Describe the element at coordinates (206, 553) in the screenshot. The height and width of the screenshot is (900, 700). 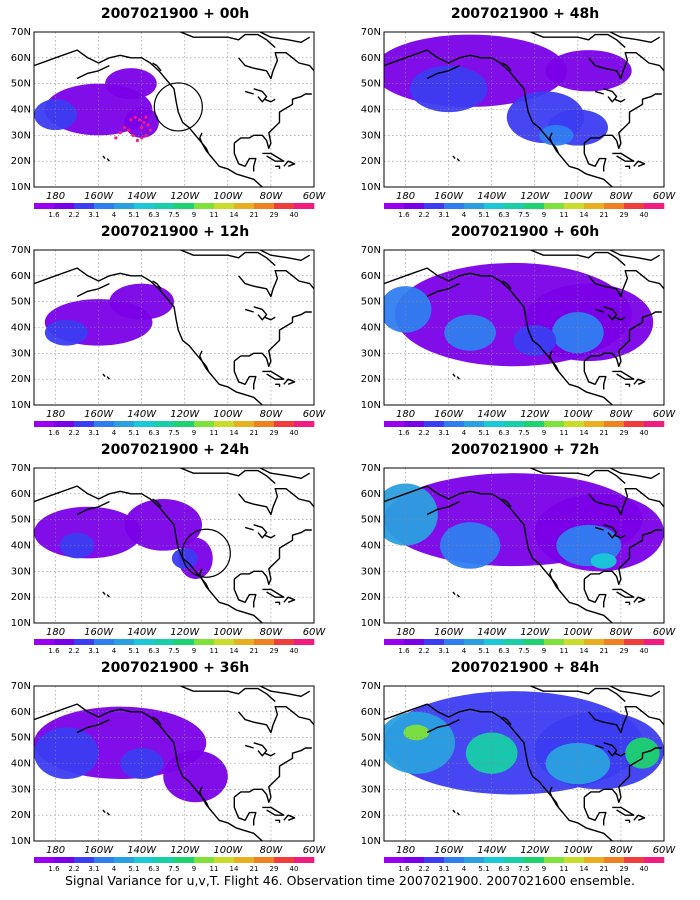
I see `flight-target-circle` at that location.